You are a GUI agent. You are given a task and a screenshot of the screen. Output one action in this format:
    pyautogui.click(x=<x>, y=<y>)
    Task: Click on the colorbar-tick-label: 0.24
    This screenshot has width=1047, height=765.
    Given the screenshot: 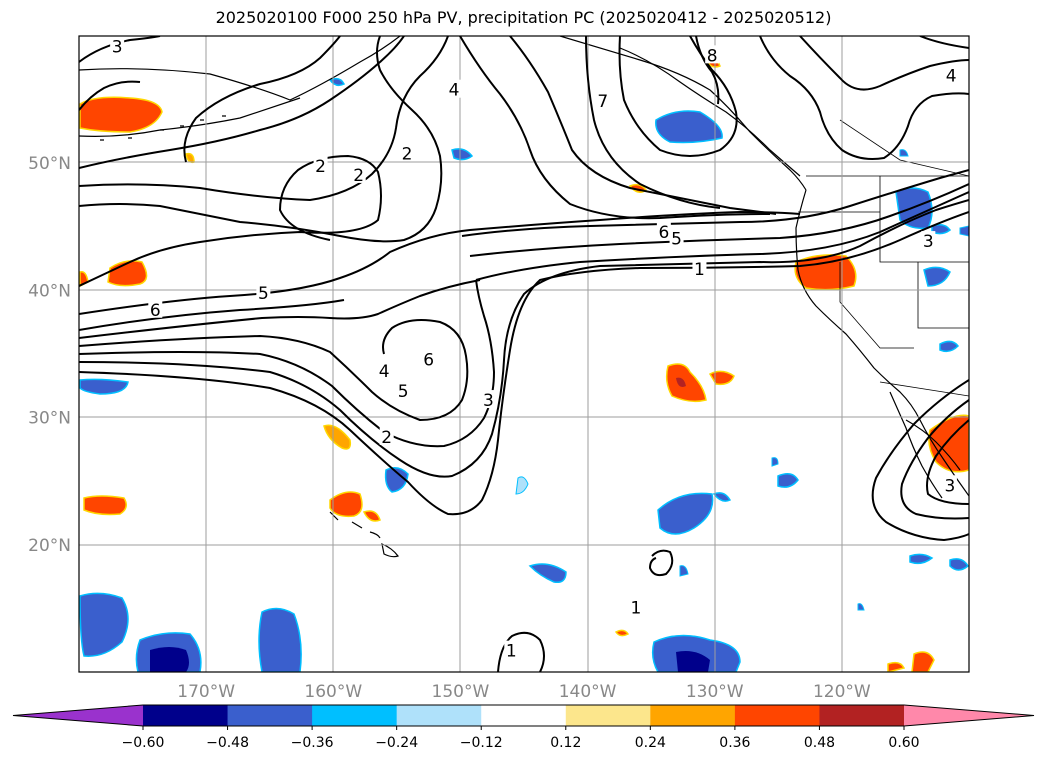 What is the action you would take?
    pyautogui.click(x=650, y=743)
    